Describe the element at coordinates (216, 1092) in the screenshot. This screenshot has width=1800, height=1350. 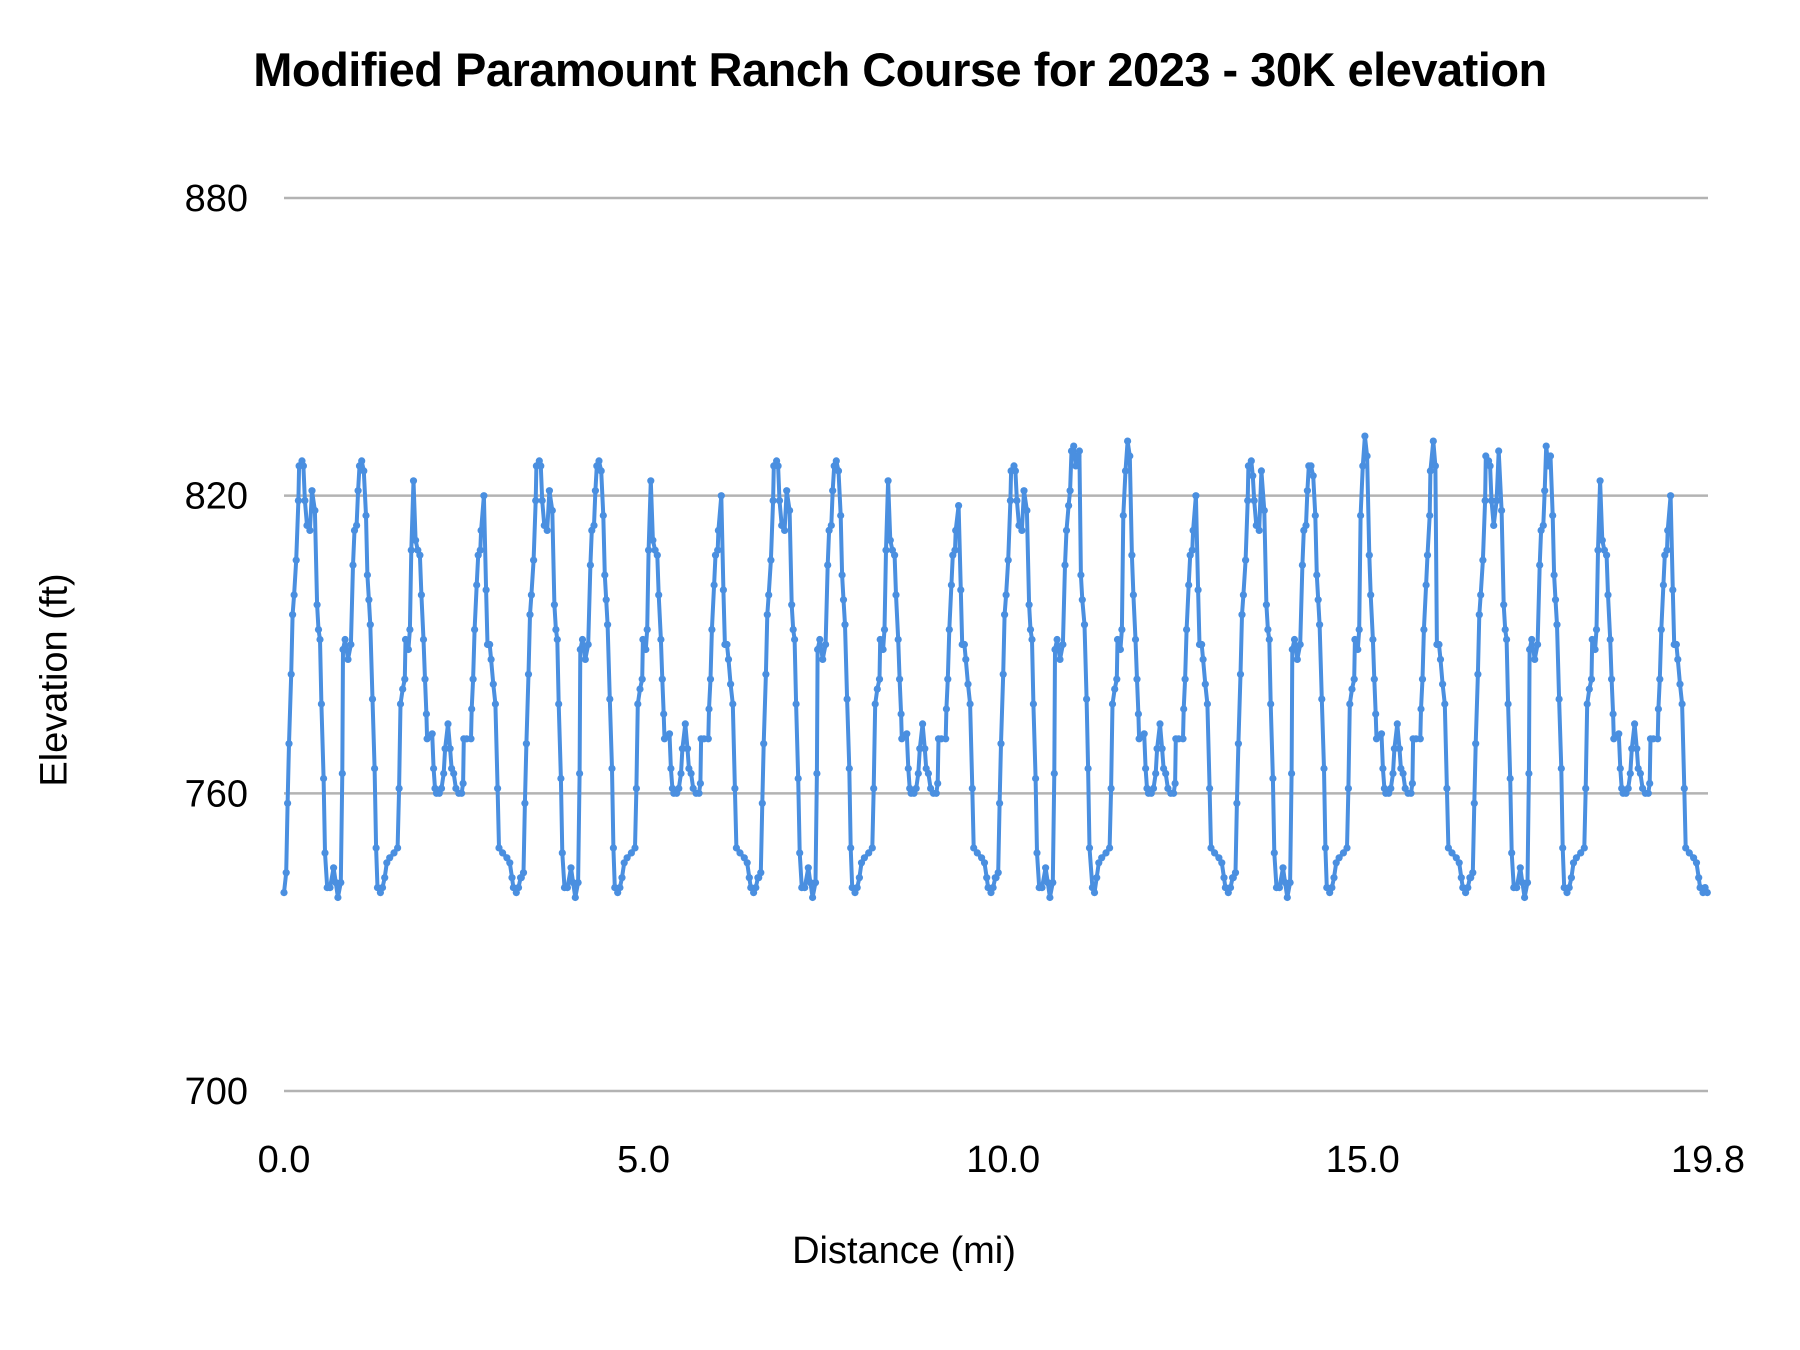
I see `y-tick-label: 700` at that location.